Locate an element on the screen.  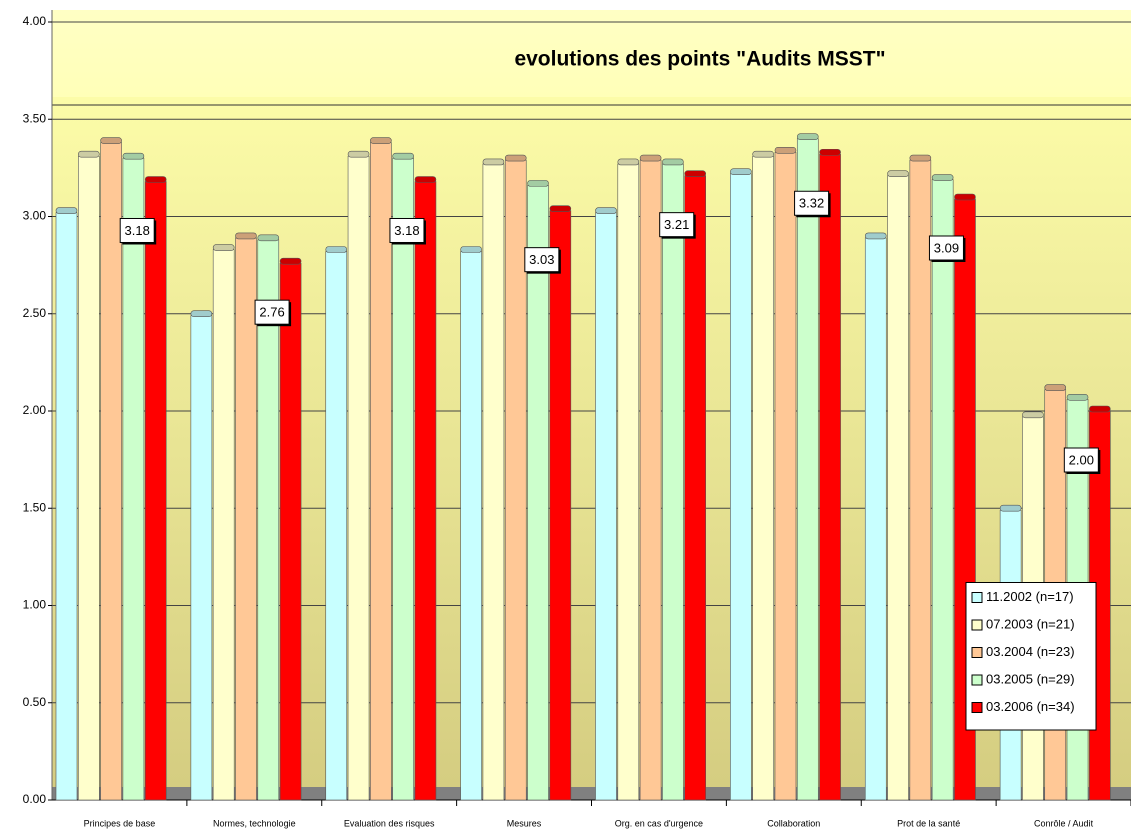
y-tick-label: 1.00 is located at coordinates (35, 605).